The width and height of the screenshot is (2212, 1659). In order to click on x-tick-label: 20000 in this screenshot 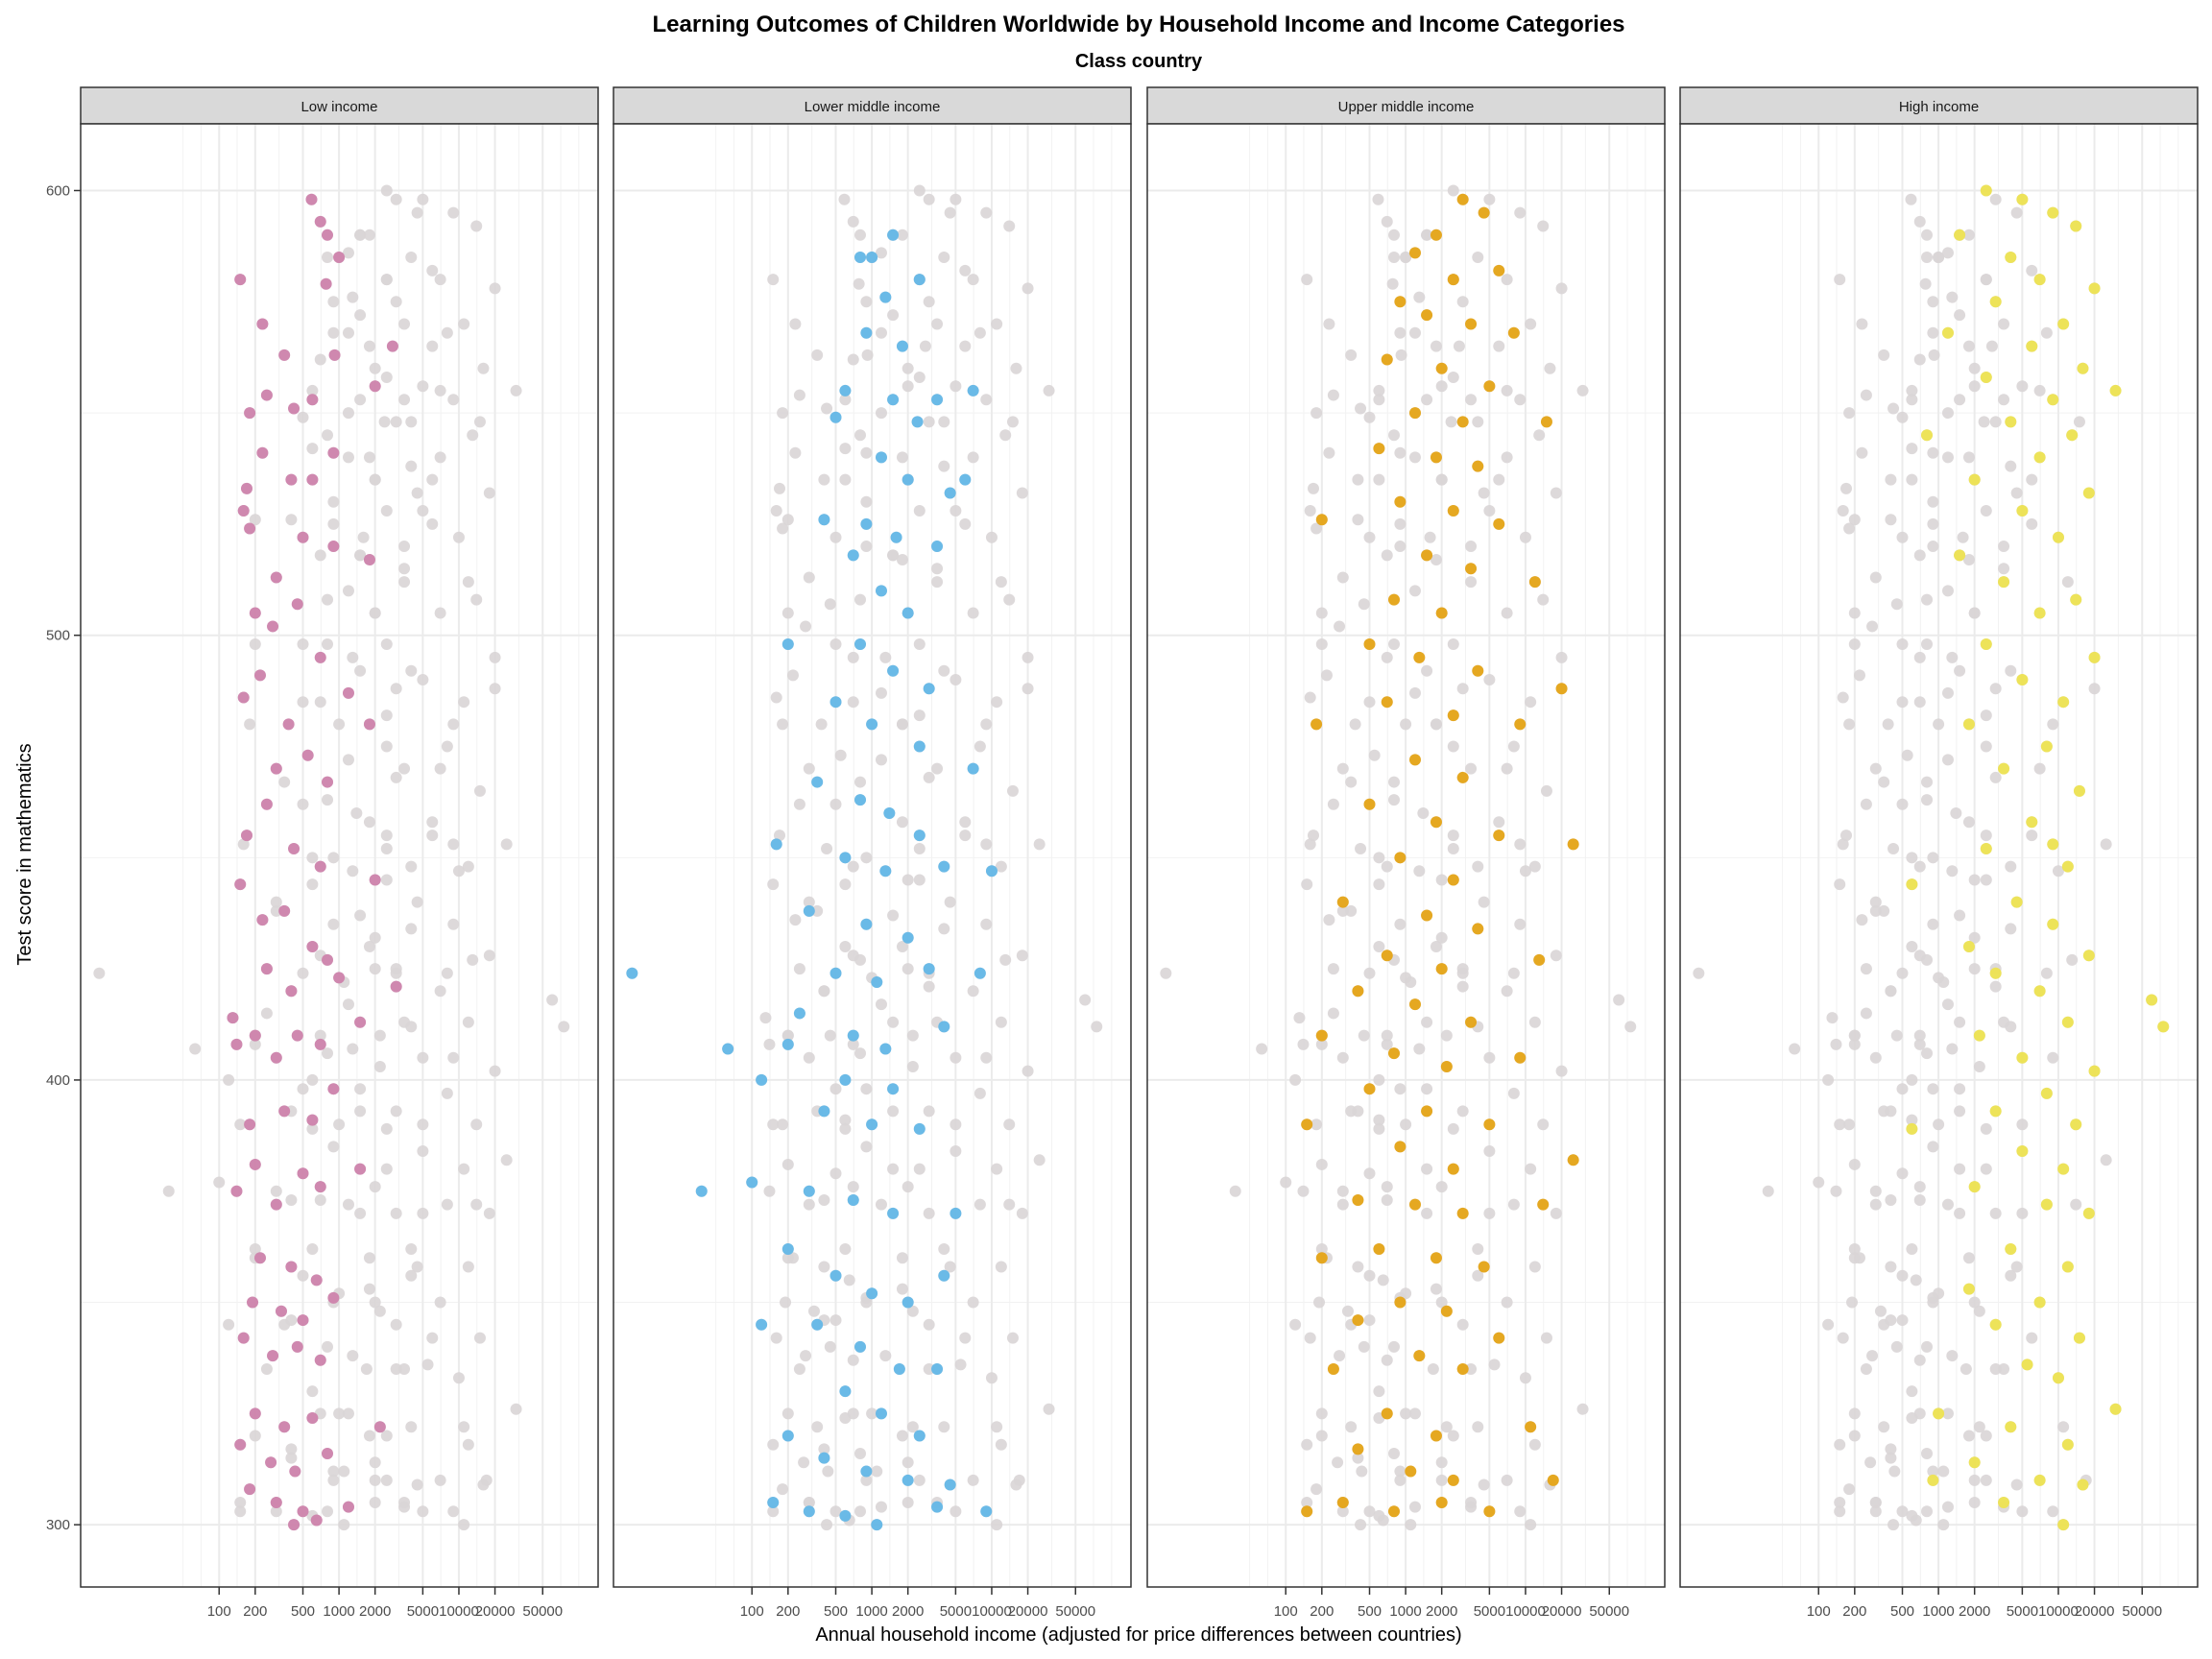, I will do `click(1562, 1612)`.